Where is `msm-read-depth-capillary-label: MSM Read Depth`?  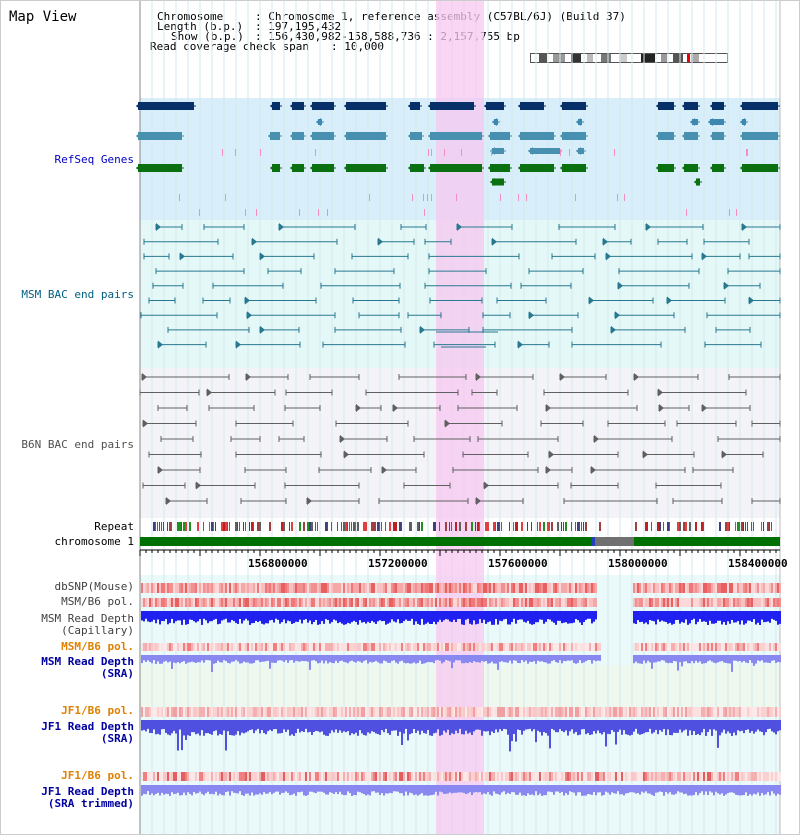
msm-read-depth-capillary-label: MSM Read Depth is located at coordinates (87, 618).